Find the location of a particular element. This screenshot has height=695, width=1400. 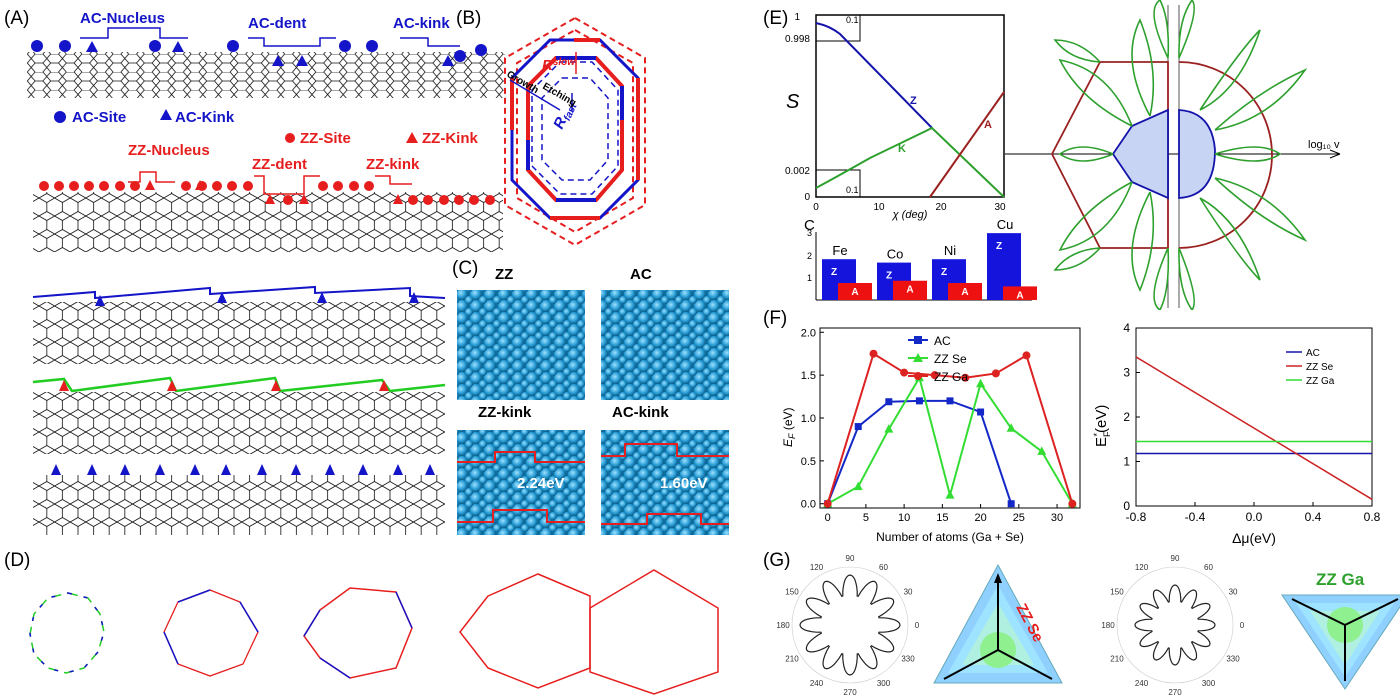

e-ytick-0002: 0.002 is located at coordinates (797, 171).